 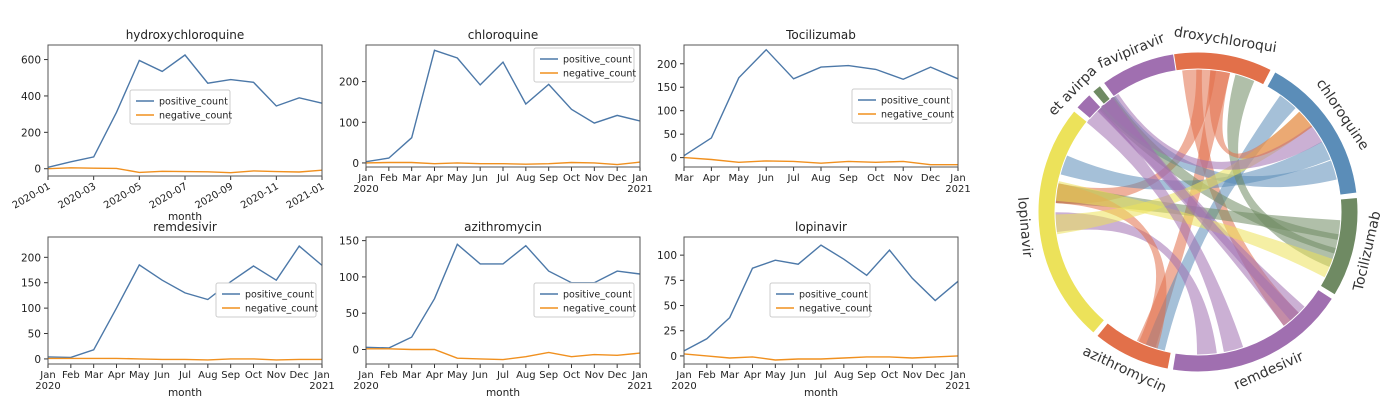 I want to click on x-tick-label-line: Jan, so click(x=365, y=375).